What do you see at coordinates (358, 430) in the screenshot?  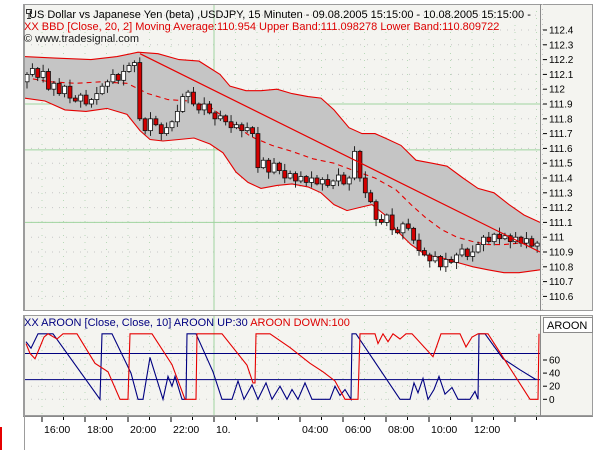 I see `time-tick-label: 06:00` at bounding box center [358, 430].